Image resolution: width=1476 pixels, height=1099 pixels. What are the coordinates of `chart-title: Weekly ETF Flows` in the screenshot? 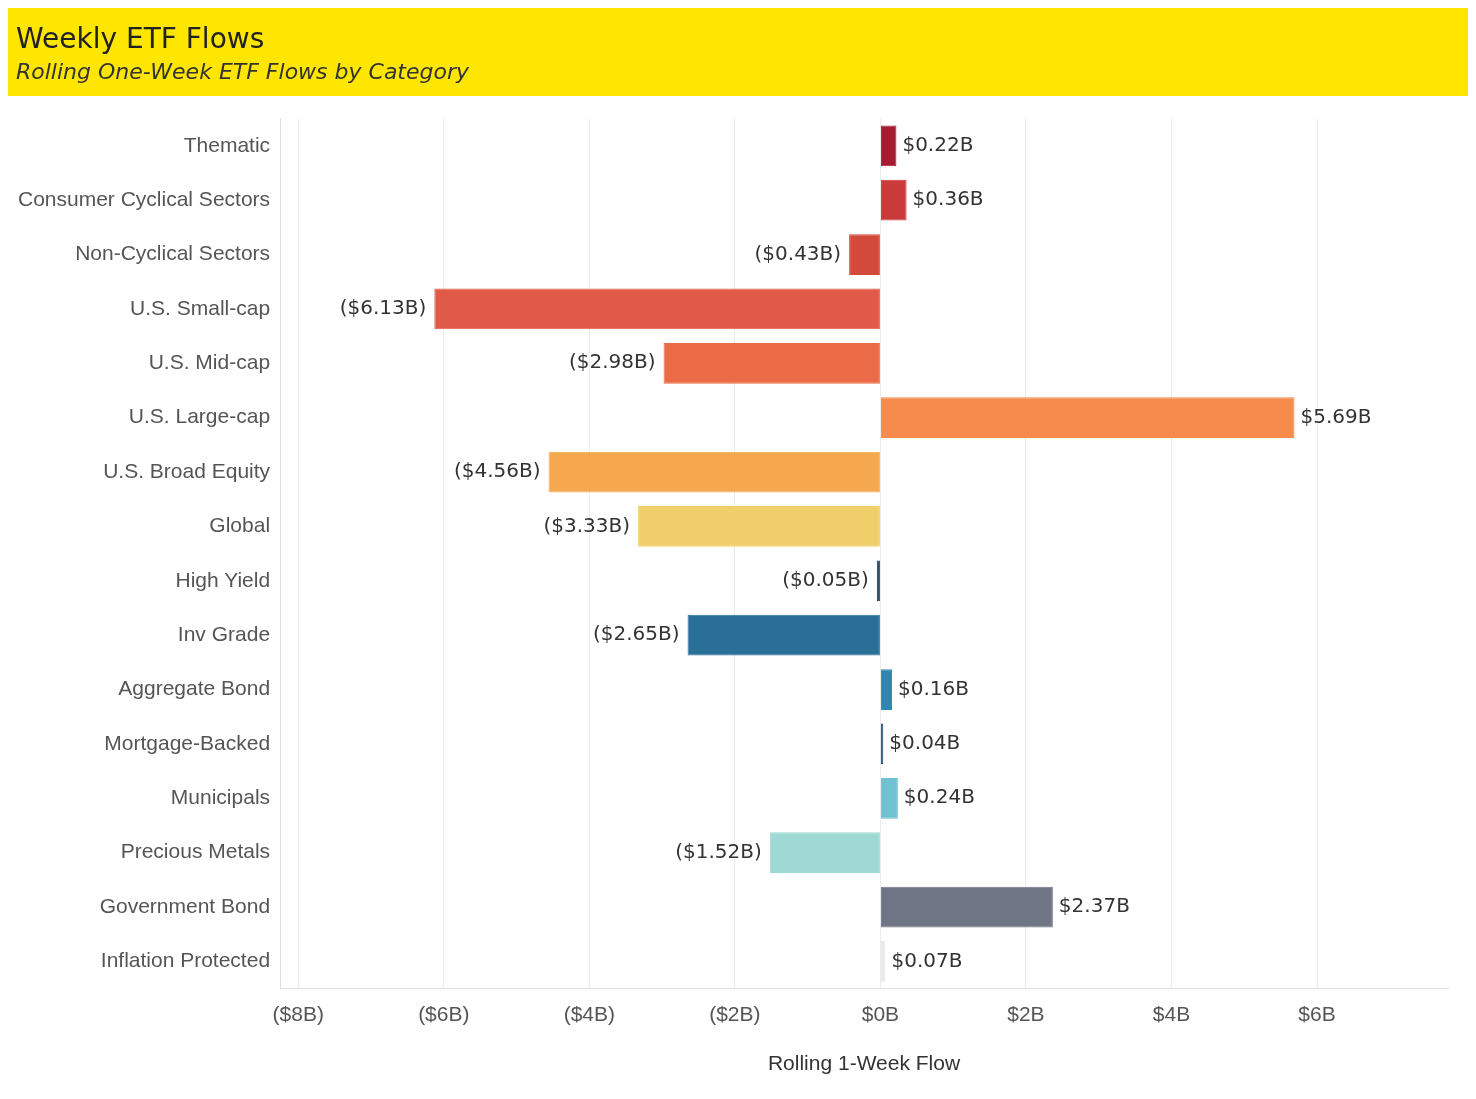 It's located at (141, 38).